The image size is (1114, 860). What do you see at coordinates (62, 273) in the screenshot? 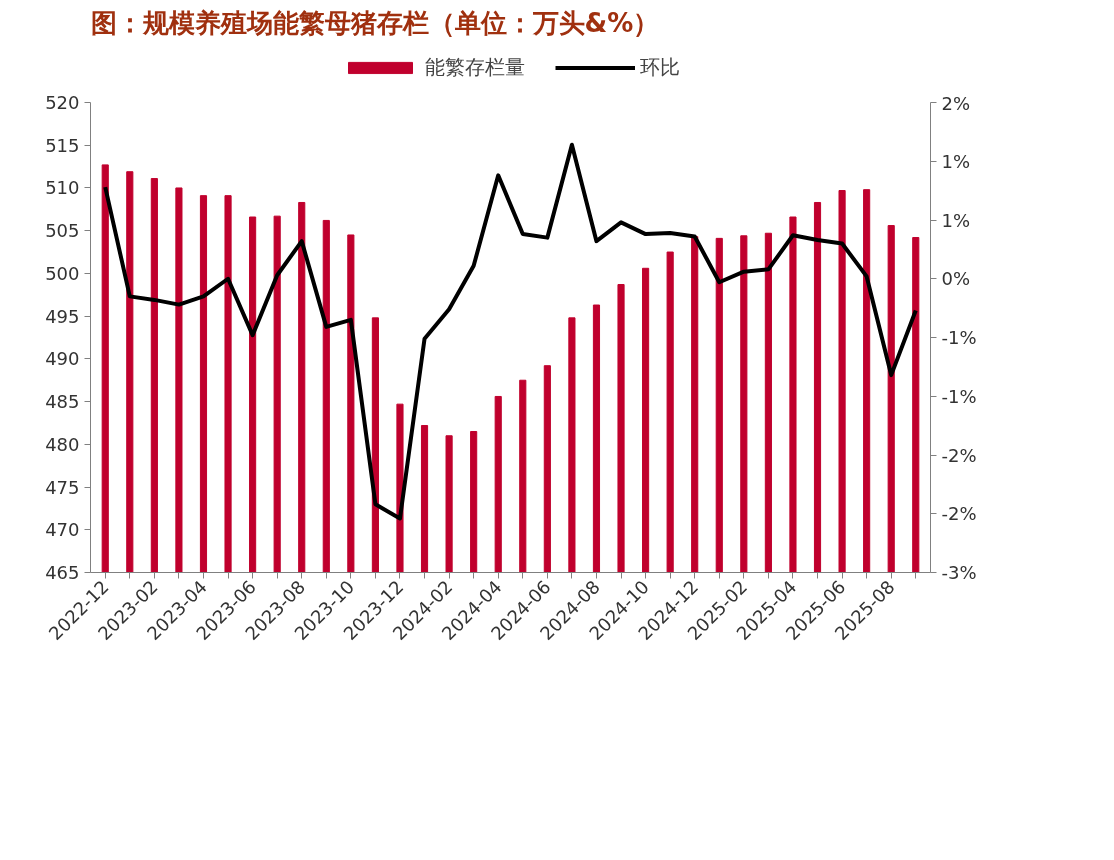
I see `y-tick-label: 500` at bounding box center [62, 273].